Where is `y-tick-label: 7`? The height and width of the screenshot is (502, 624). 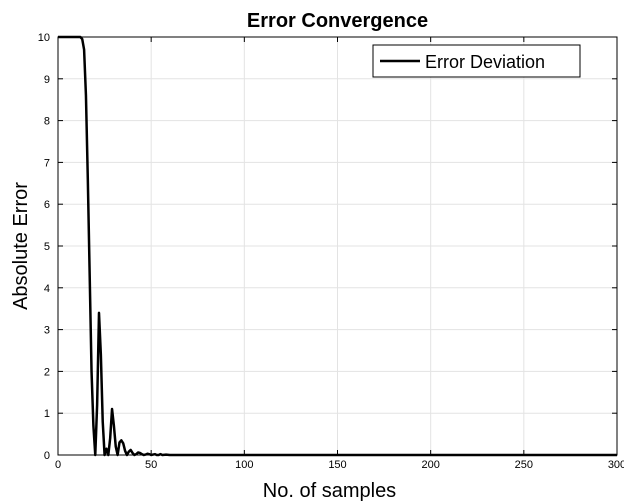
y-tick-label: 7 is located at coordinates (47, 163).